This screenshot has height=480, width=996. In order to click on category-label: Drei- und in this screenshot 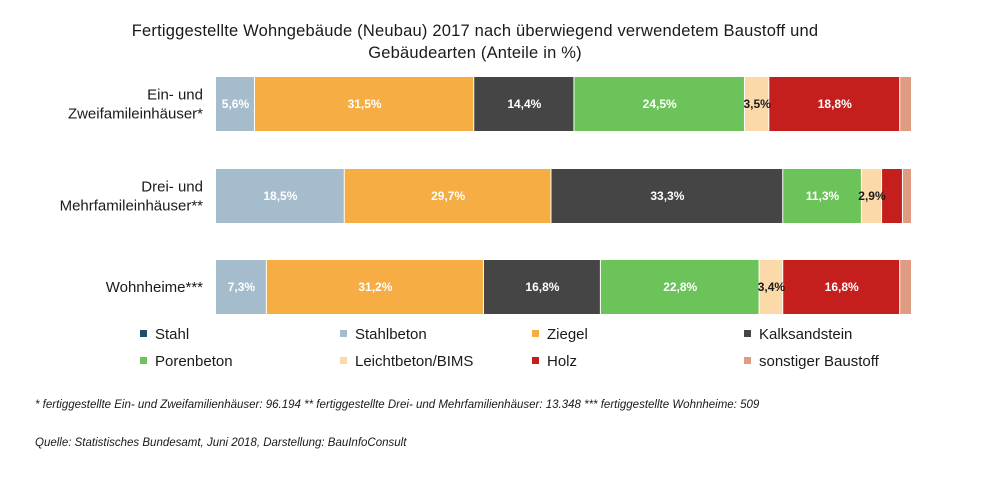, I will do `click(172, 187)`.